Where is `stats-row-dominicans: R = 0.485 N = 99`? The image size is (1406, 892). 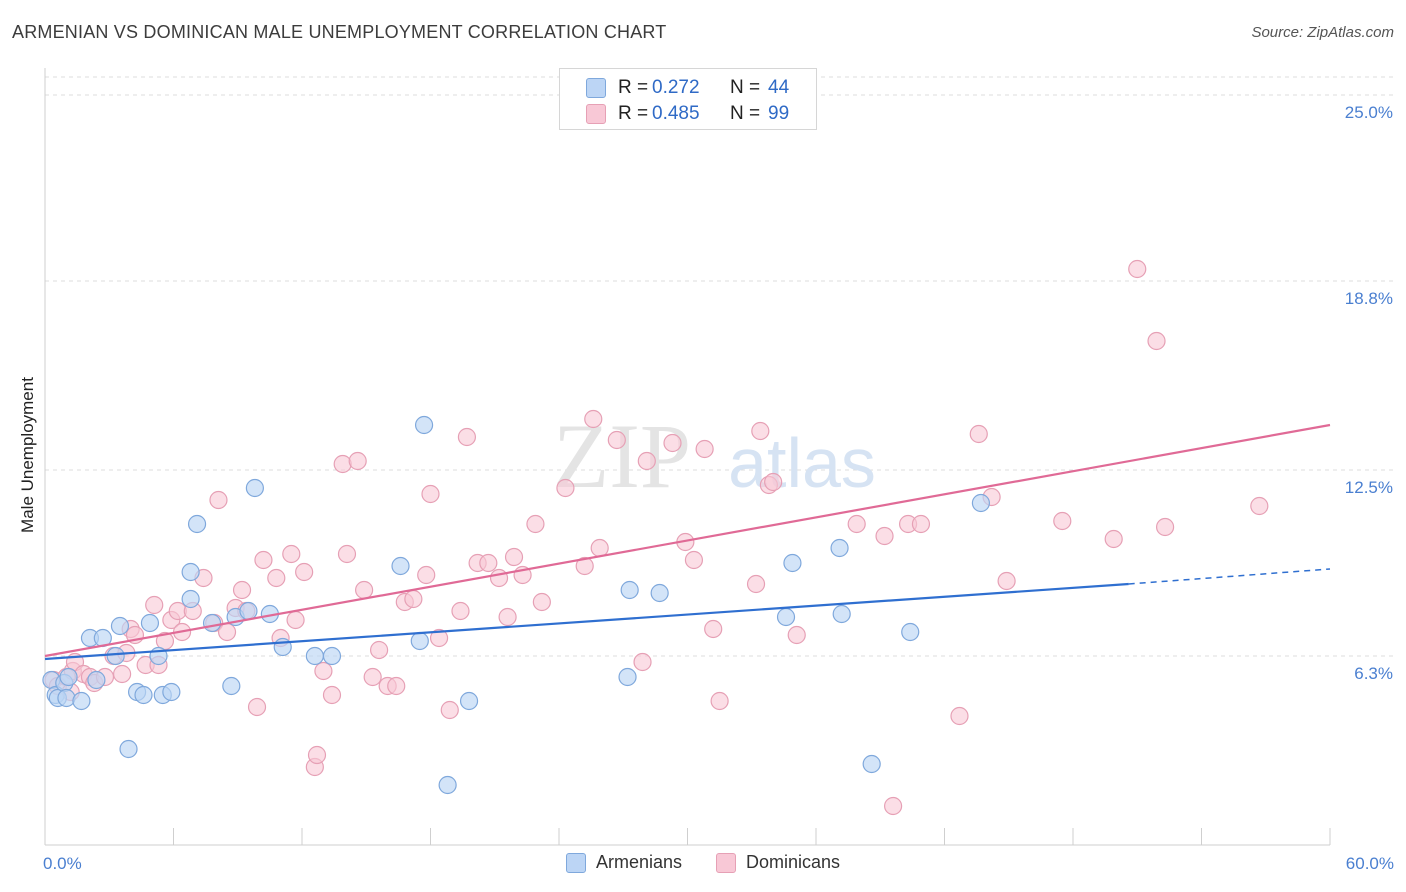
stats-row-dominicans: R = 0.485 N = 99 is located at coordinates (701, 114).